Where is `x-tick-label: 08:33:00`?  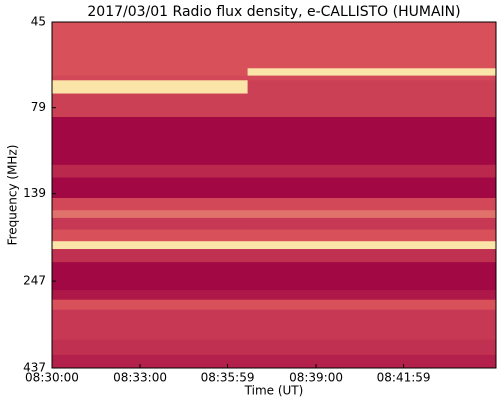 x-tick-label: 08:33:00 is located at coordinates (140, 378).